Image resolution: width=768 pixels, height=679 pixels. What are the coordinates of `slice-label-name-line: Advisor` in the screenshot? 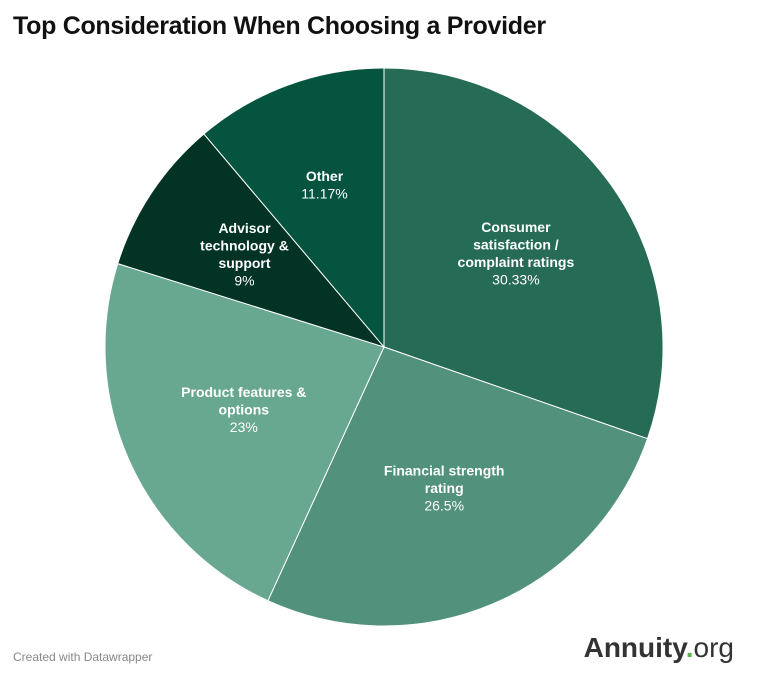 It's located at (244, 228).